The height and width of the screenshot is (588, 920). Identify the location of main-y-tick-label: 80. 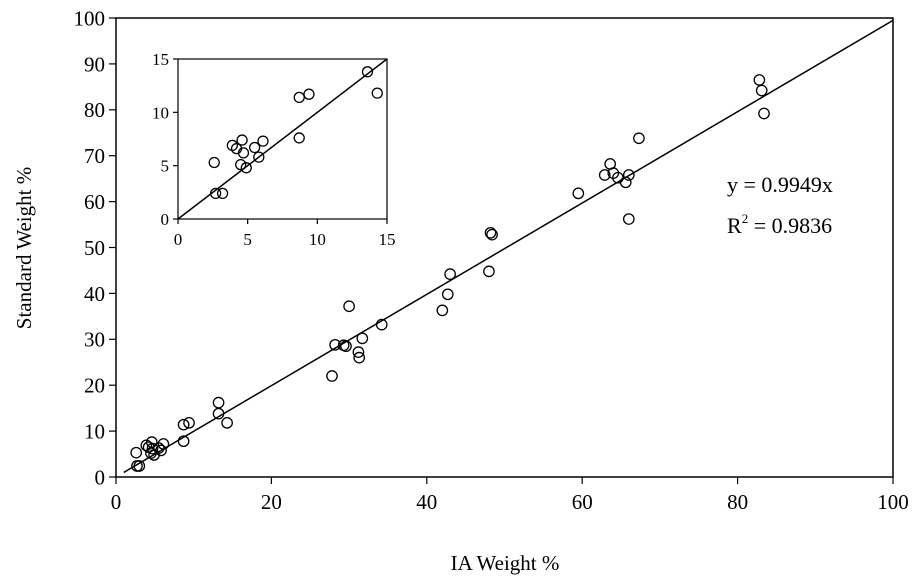
(94, 110).